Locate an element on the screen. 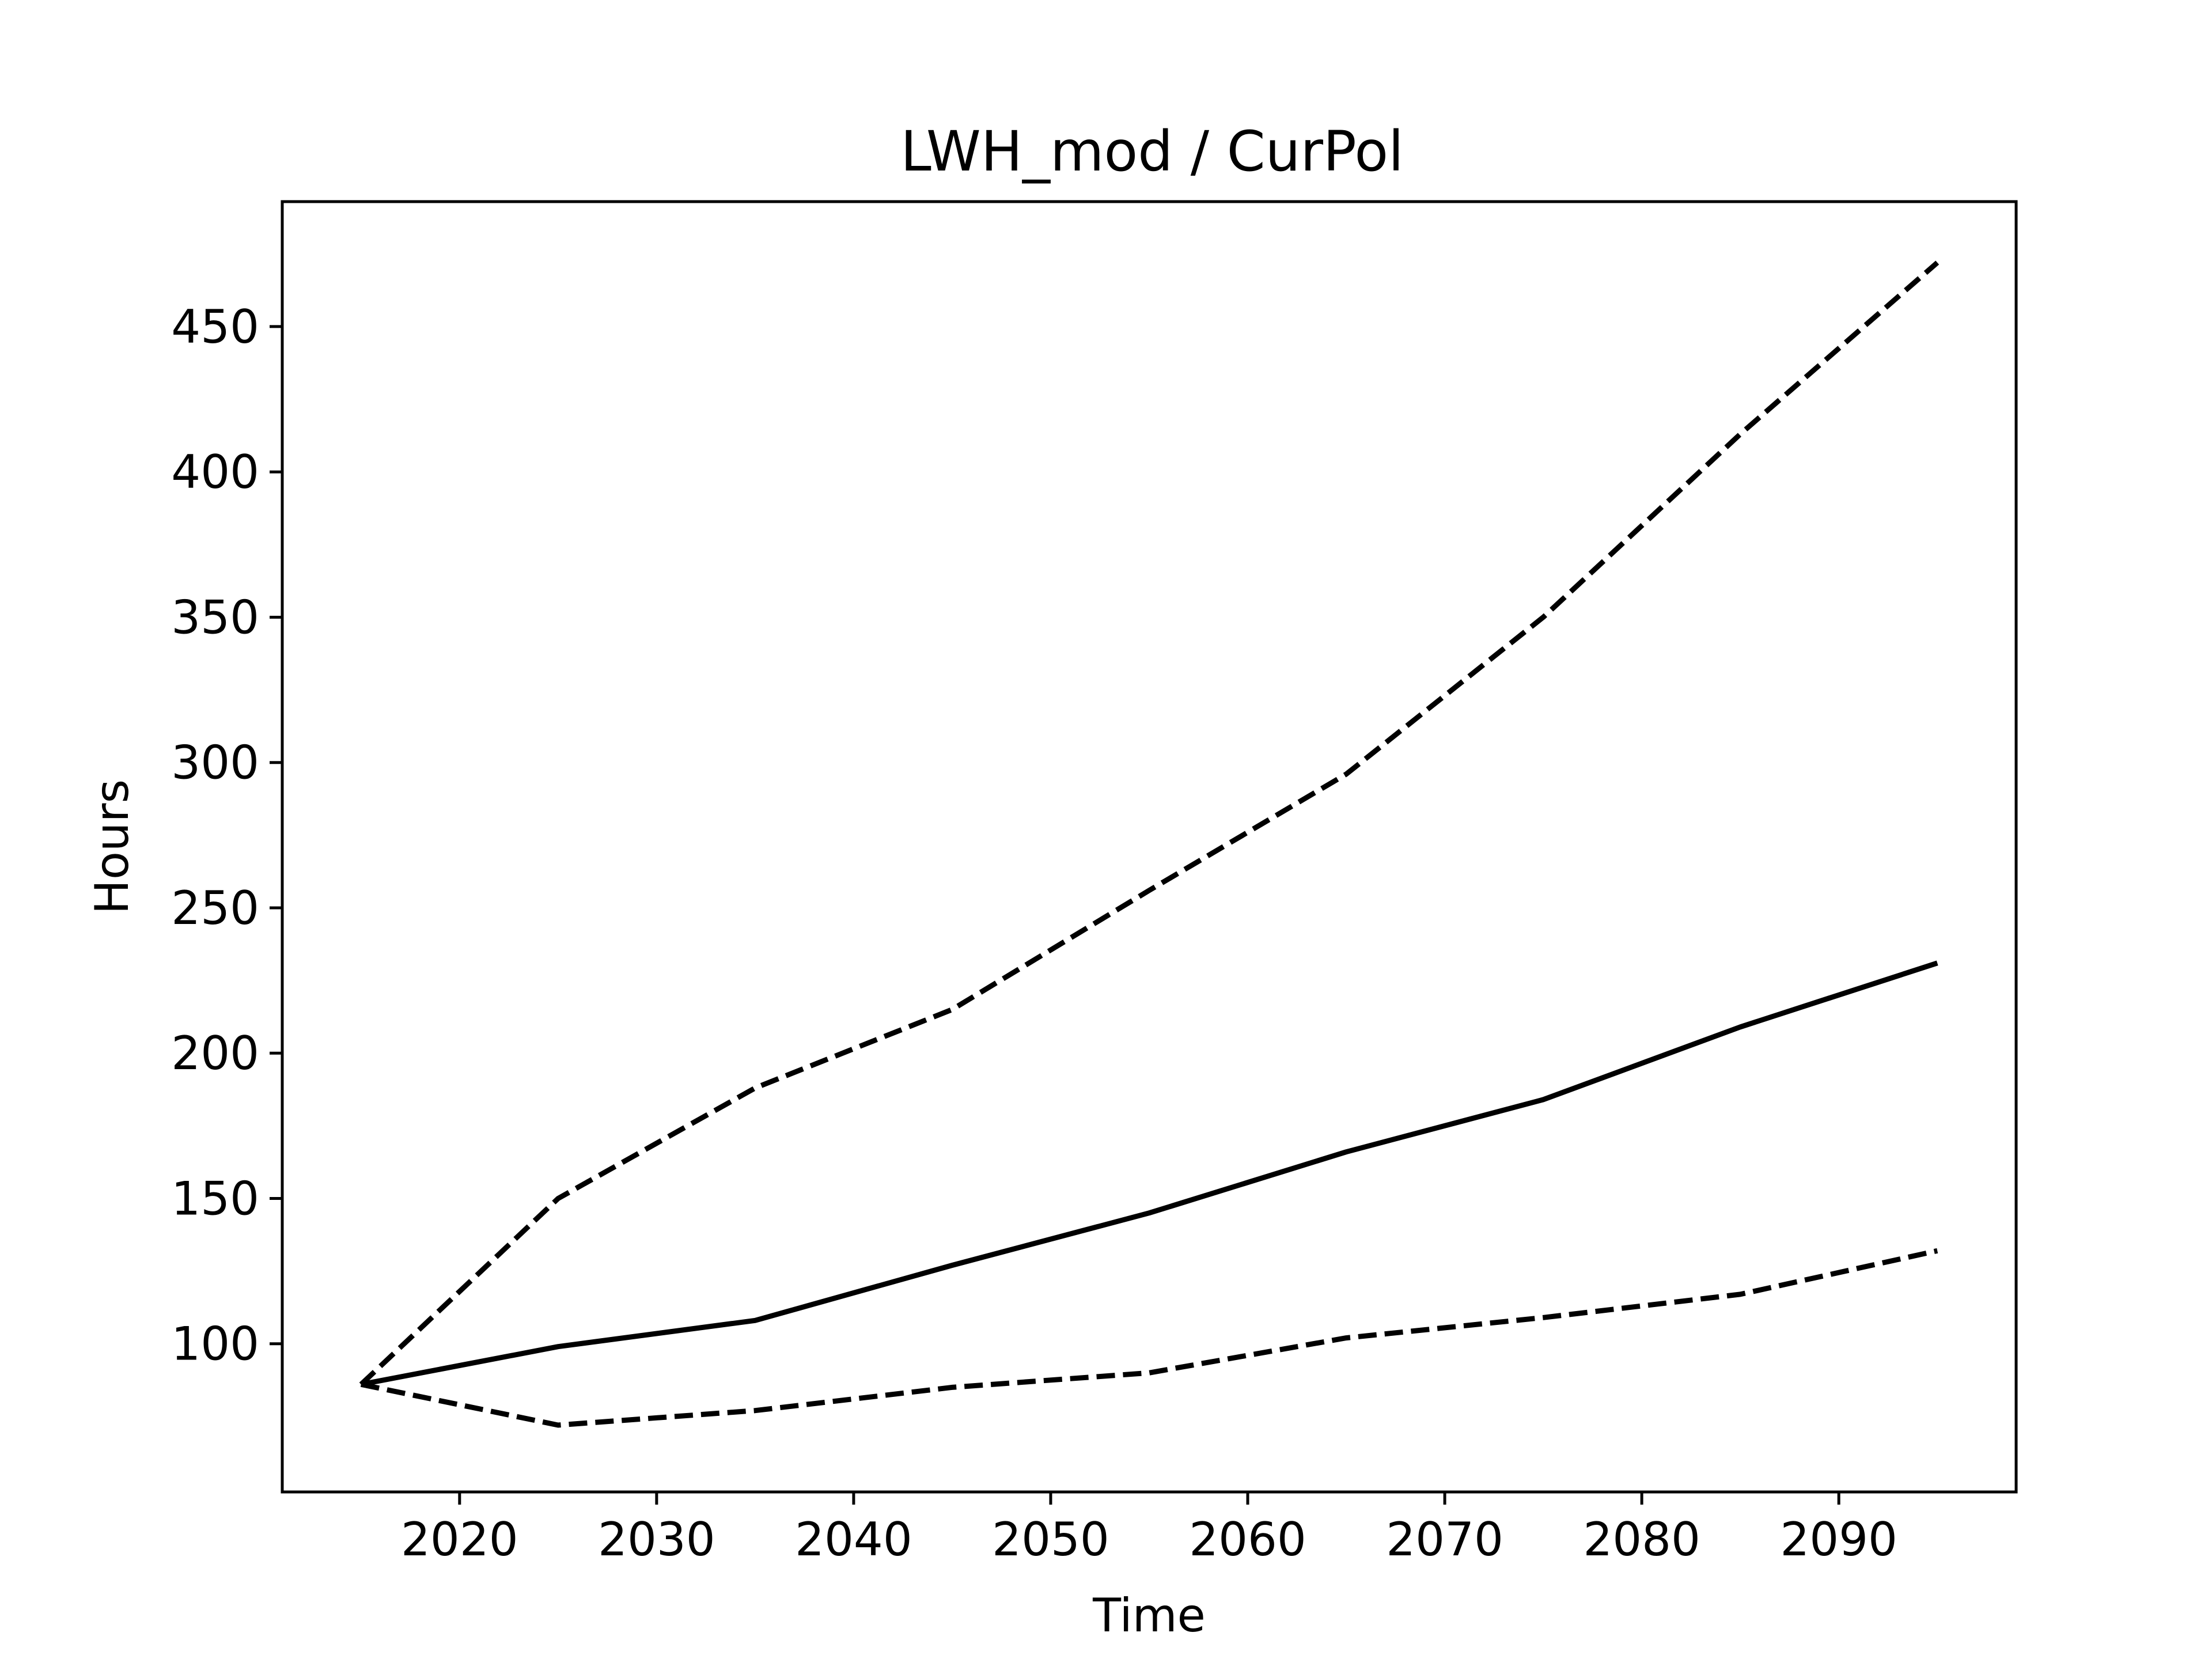 This screenshot has width=2212, height=1659. chart-title: LWH_mod / CurPol is located at coordinates (1152, 151).